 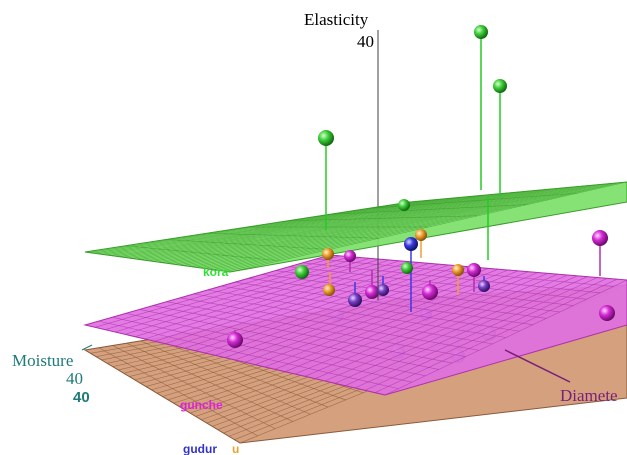 I want to click on plane-label-guduru: gudur u, so click(x=211, y=448).